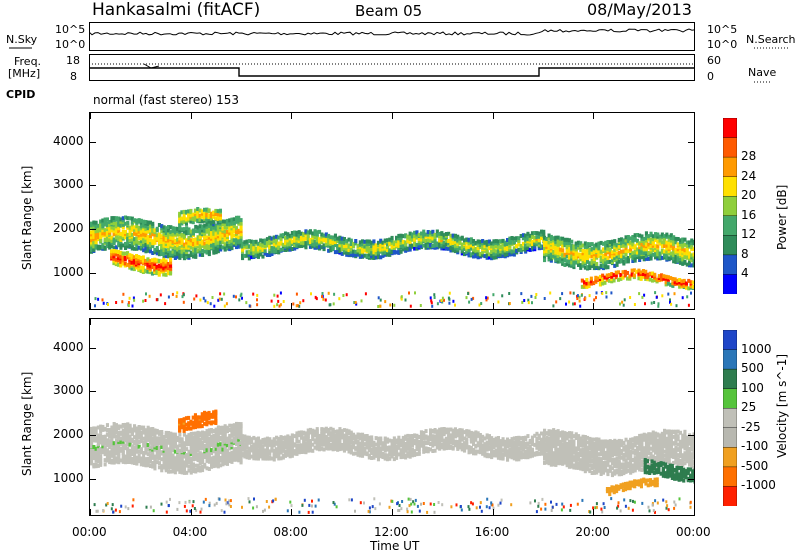  What do you see at coordinates (392, 32) in the screenshot?
I see `nsky-trace` at bounding box center [392, 32].